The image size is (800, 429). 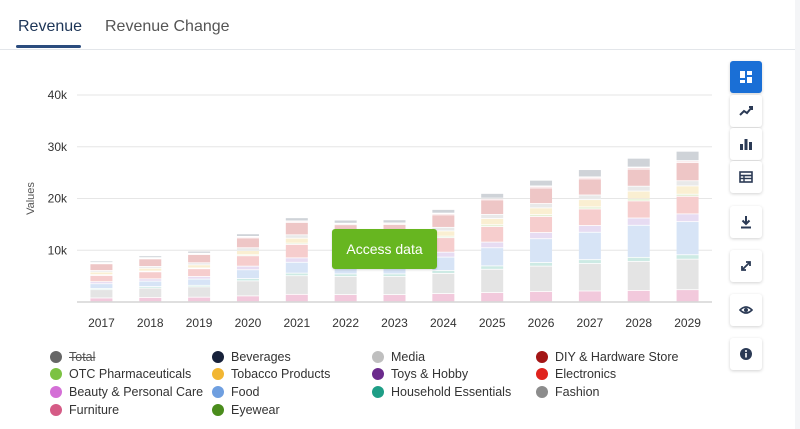 I want to click on legend-item: Tobacco Products, so click(x=271, y=374).